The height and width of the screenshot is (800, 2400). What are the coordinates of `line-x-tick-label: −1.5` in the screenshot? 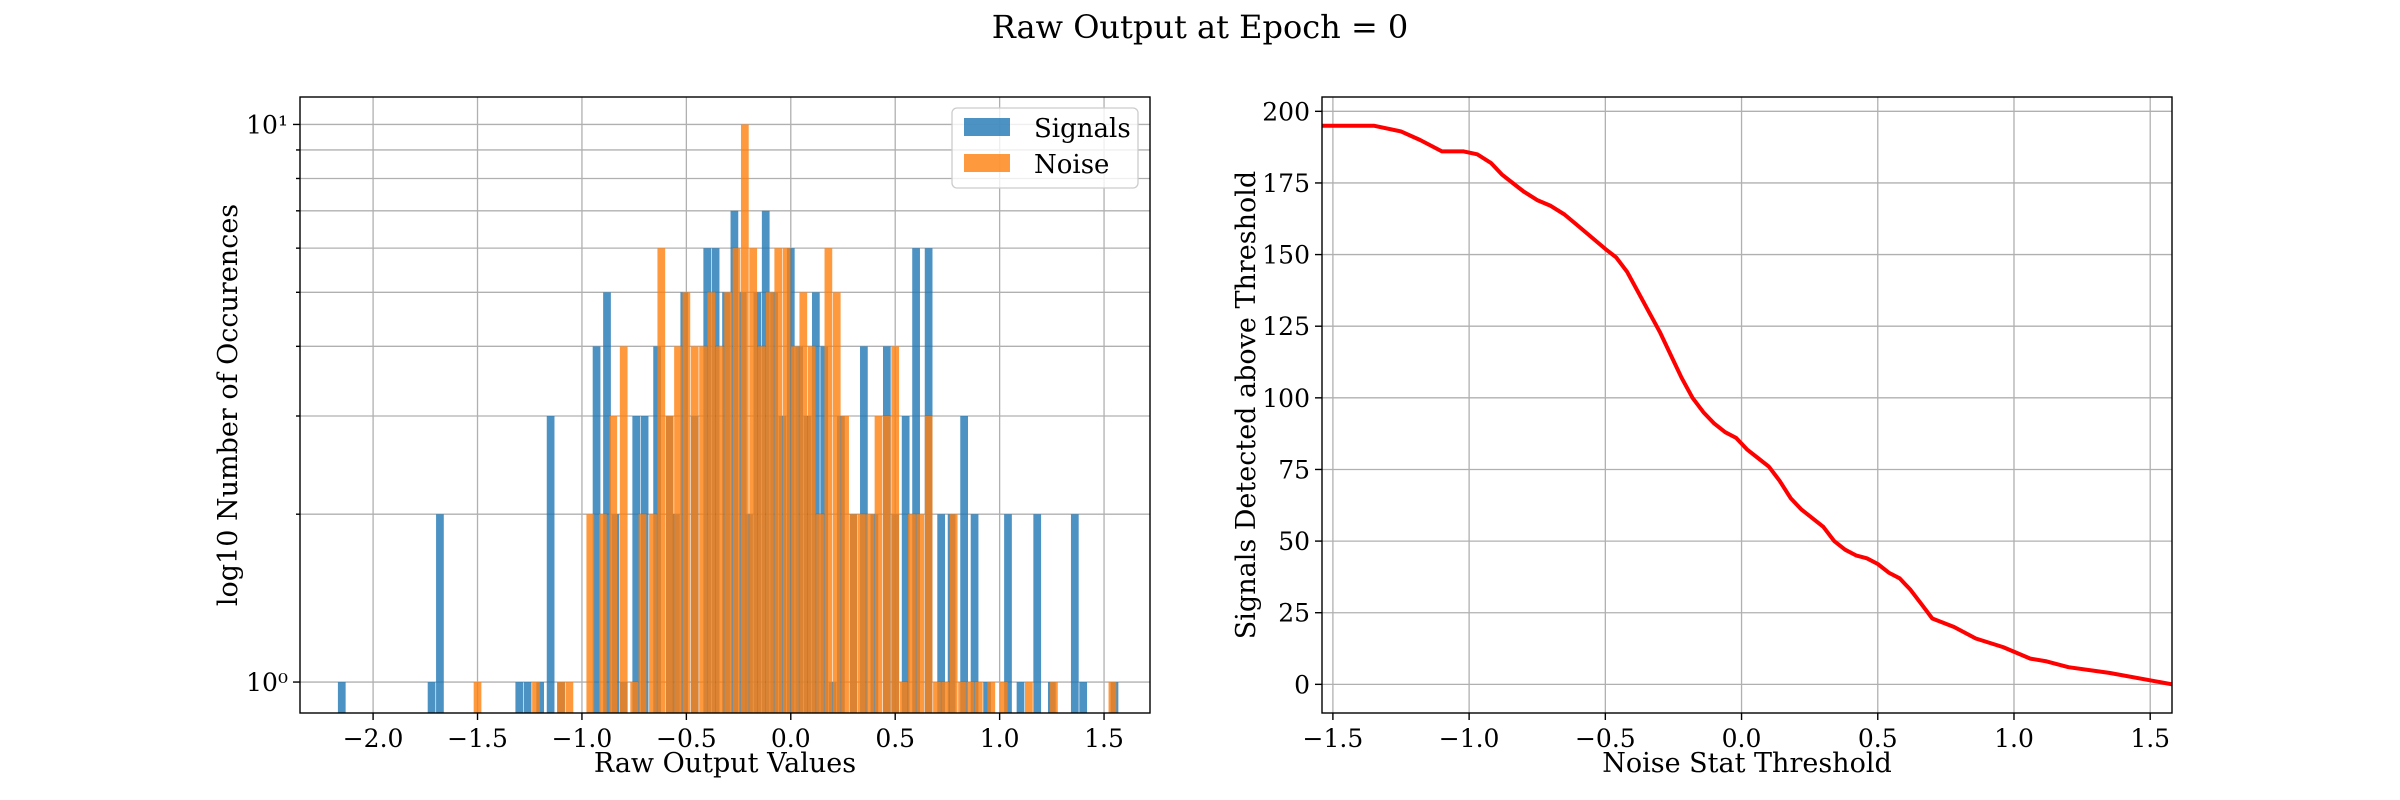 It's located at (1333, 738).